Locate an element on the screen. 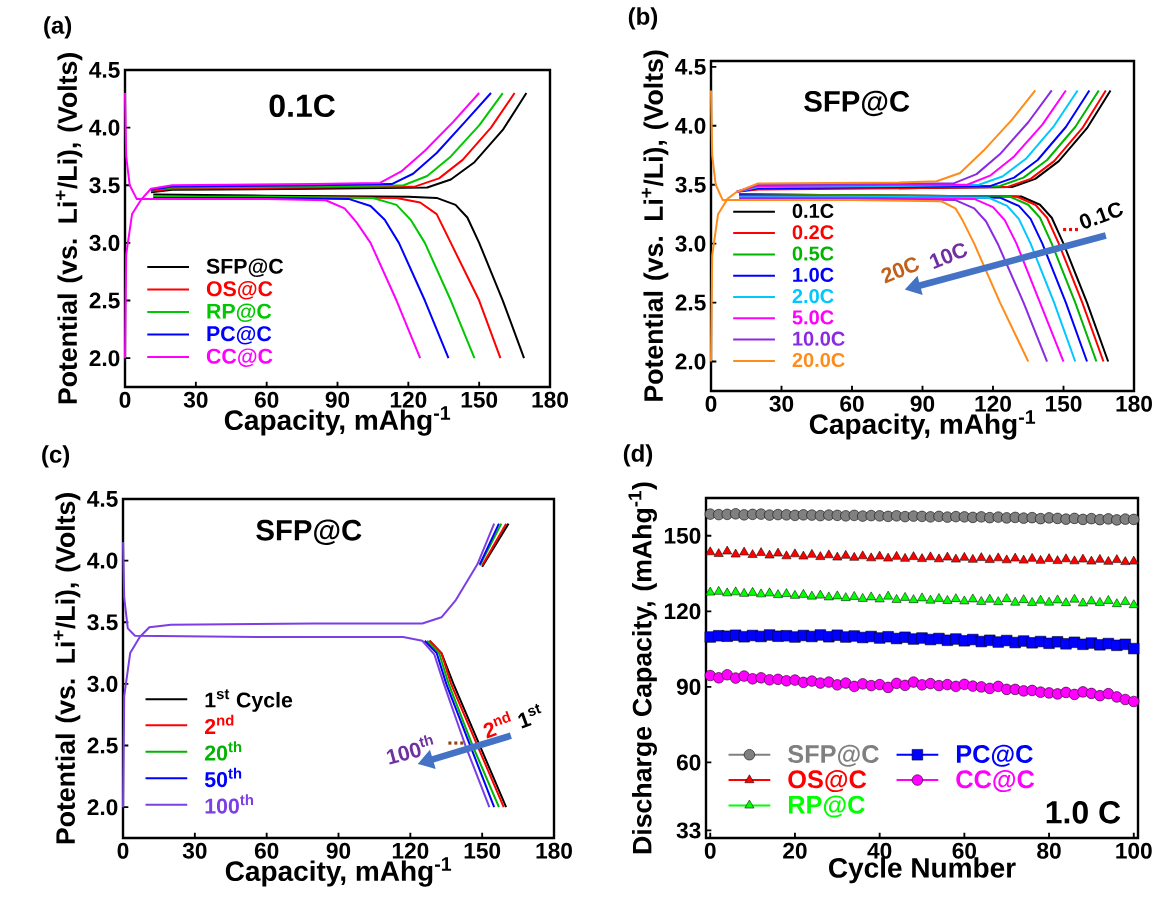 The width and height of the screenshot is (1156, 898). x-tick-label: 40 is located at coordinates (879, 850).